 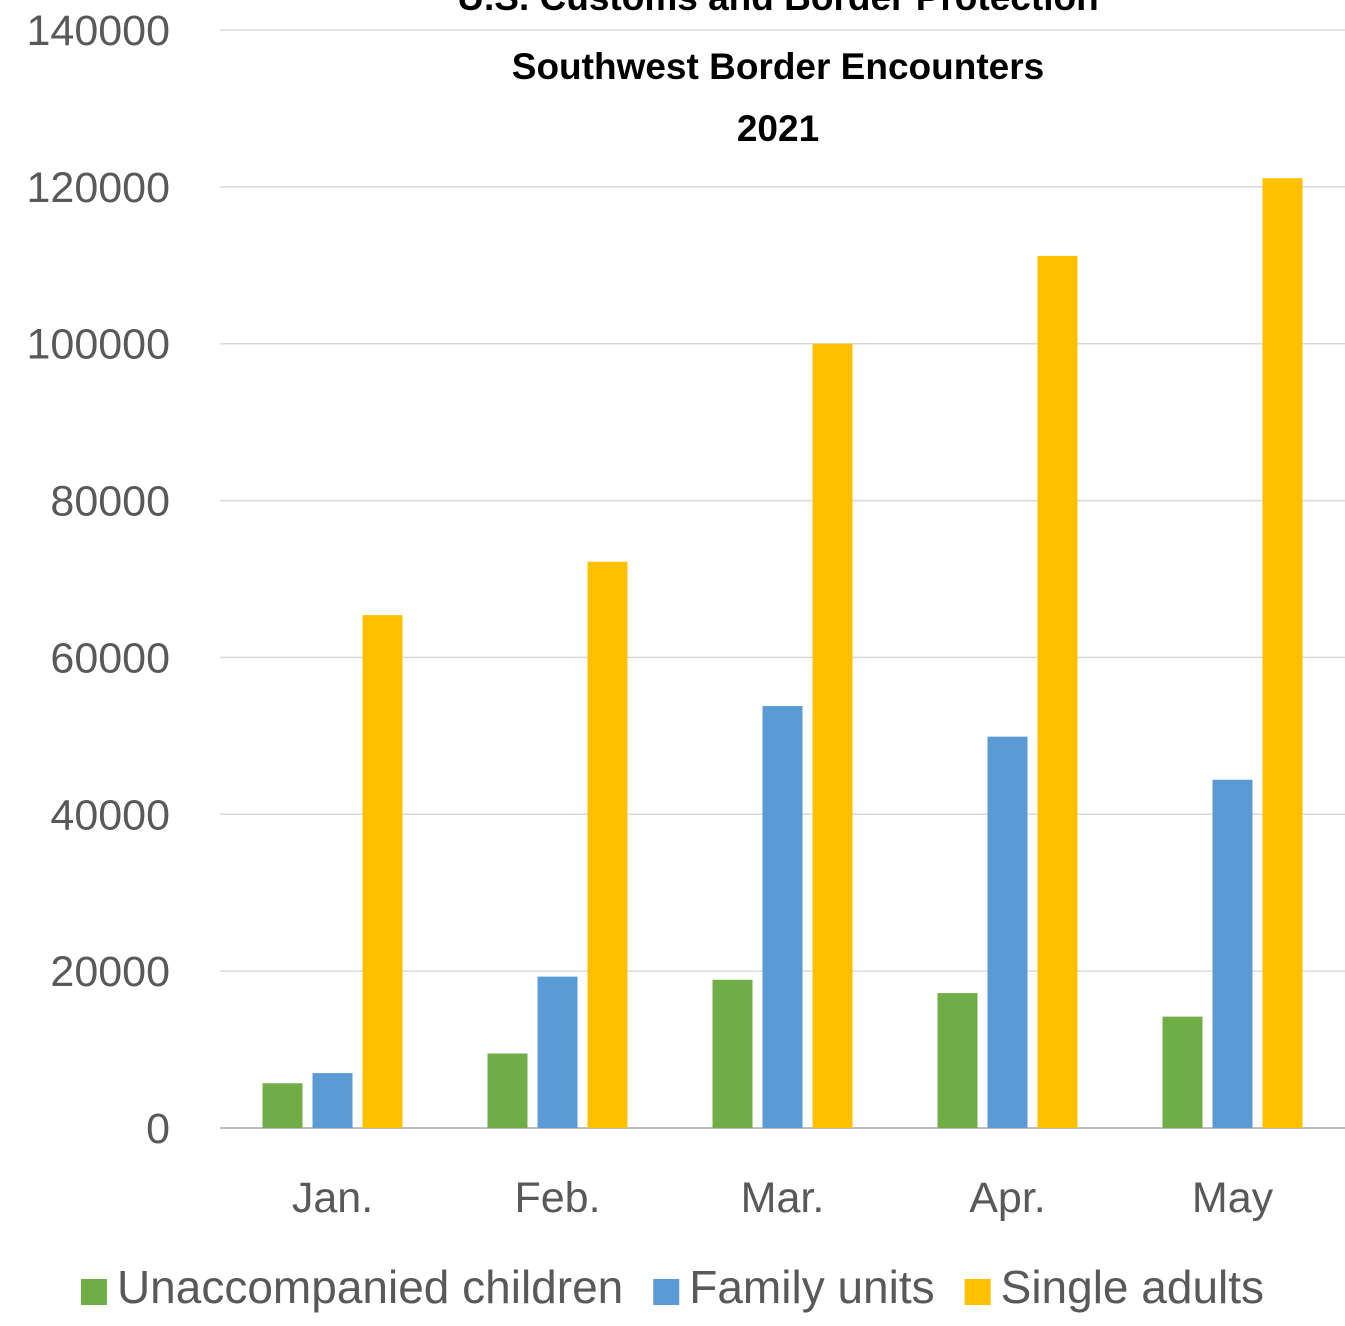 I want to click on x-tick-label: Jan., so click(x=332, y=1198).